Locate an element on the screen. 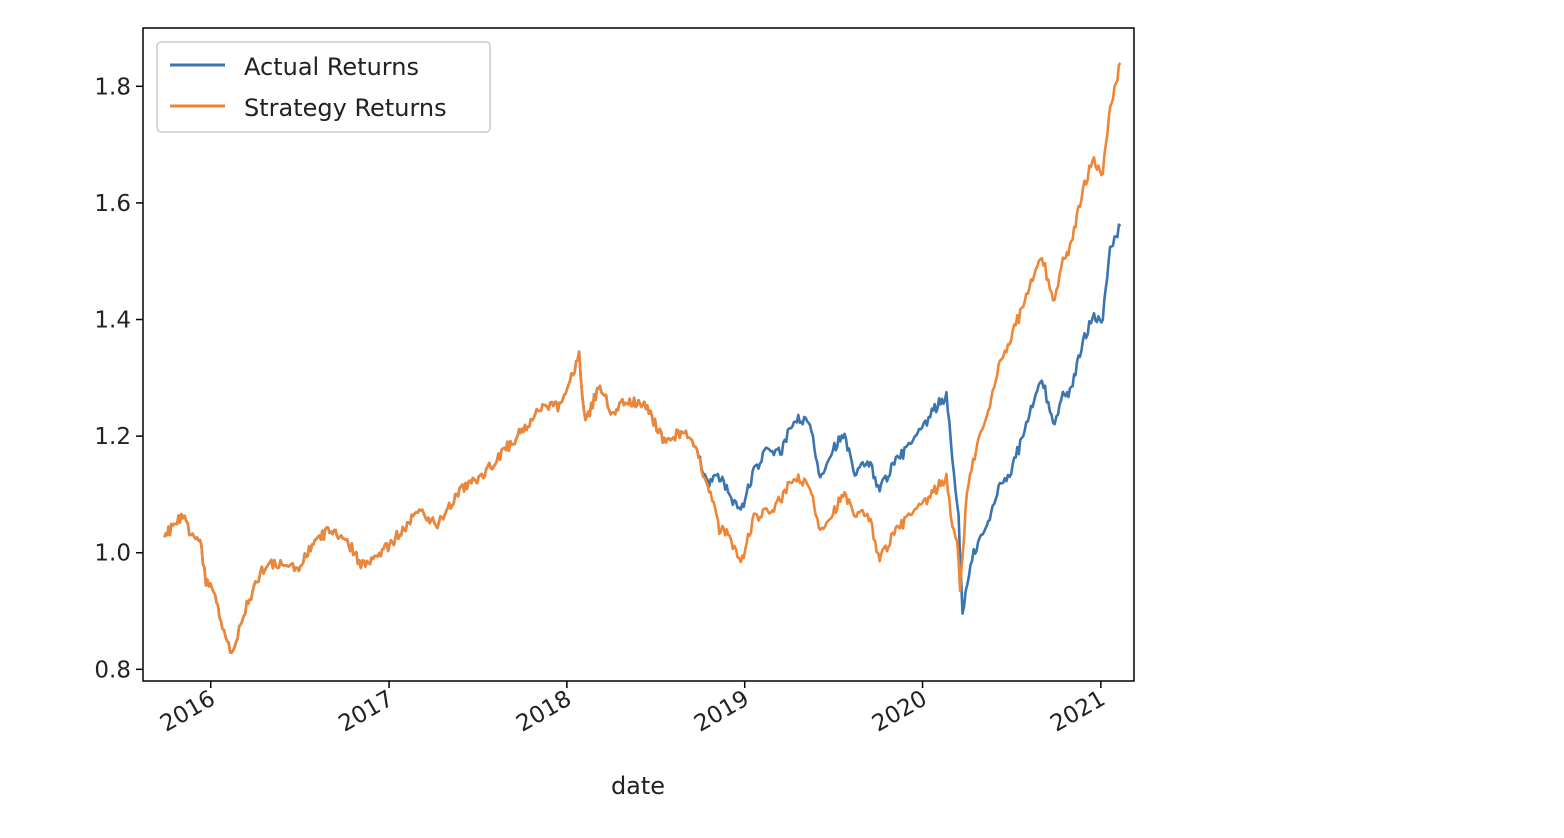  y-tick-label: 1.0 is located at coordinates (112, 554).